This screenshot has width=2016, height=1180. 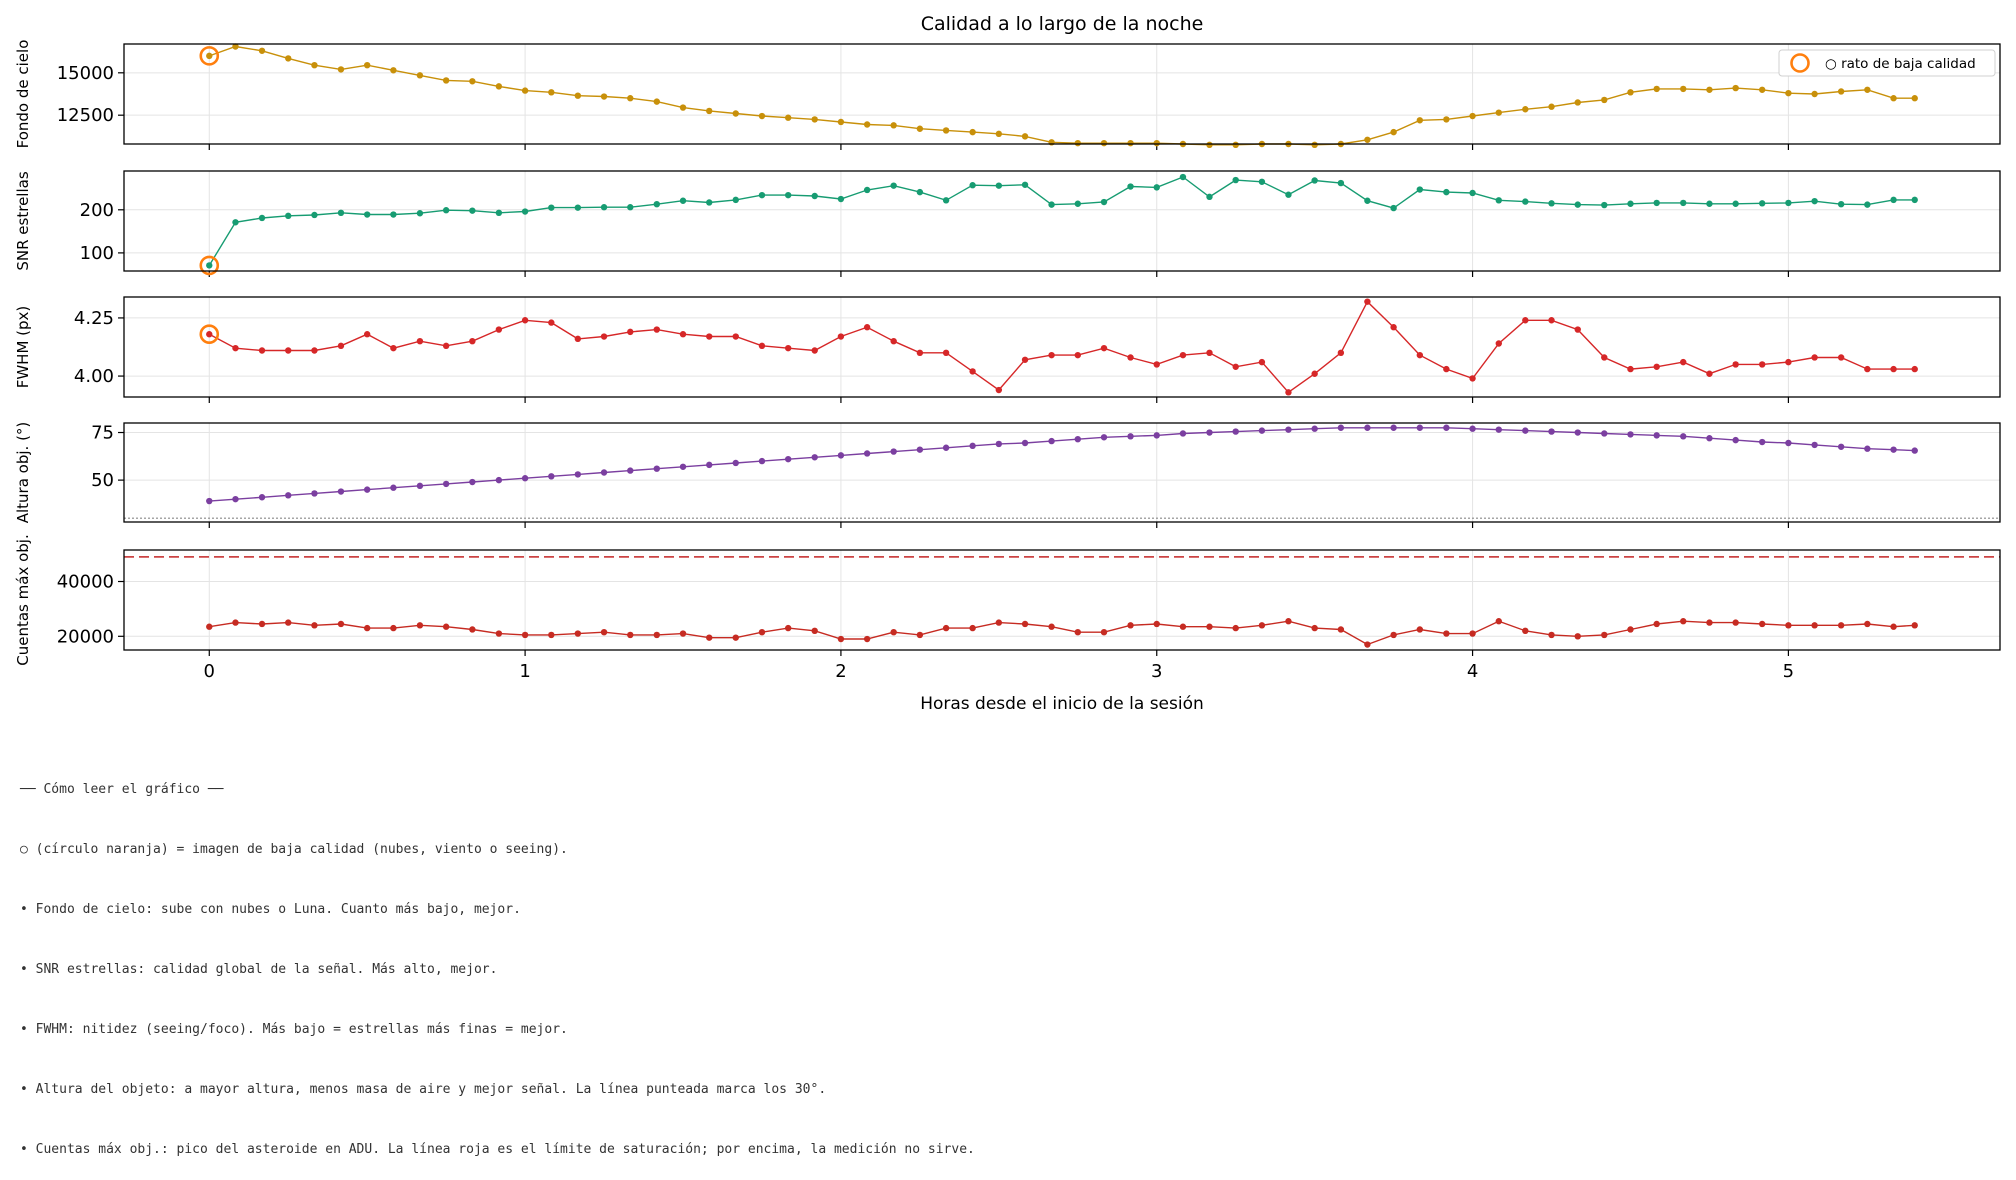 What do you see at coordinates (1887, 63) in the screenshot?
I see `legend-box` at bounding box center [1887, 63].